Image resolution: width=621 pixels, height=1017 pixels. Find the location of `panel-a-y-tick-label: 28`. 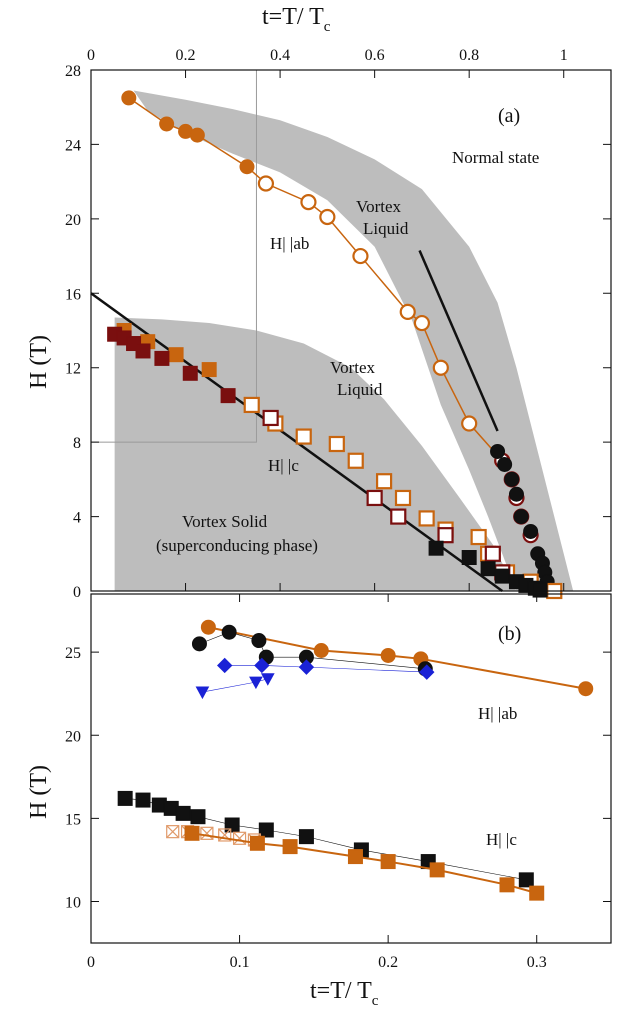

panel-a-y-tick-label: 28 is located at coordinates (73, 71).